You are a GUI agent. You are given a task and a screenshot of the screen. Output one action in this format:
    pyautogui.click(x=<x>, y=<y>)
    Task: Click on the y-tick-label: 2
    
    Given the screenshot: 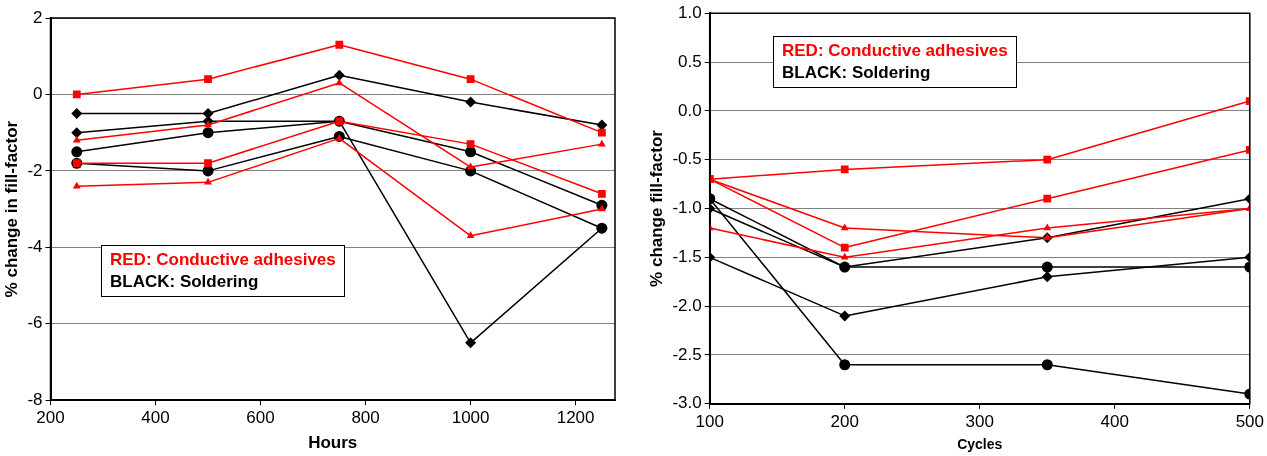 What is the action you would take?
    pyautogui.click(x=38, y=17)
    